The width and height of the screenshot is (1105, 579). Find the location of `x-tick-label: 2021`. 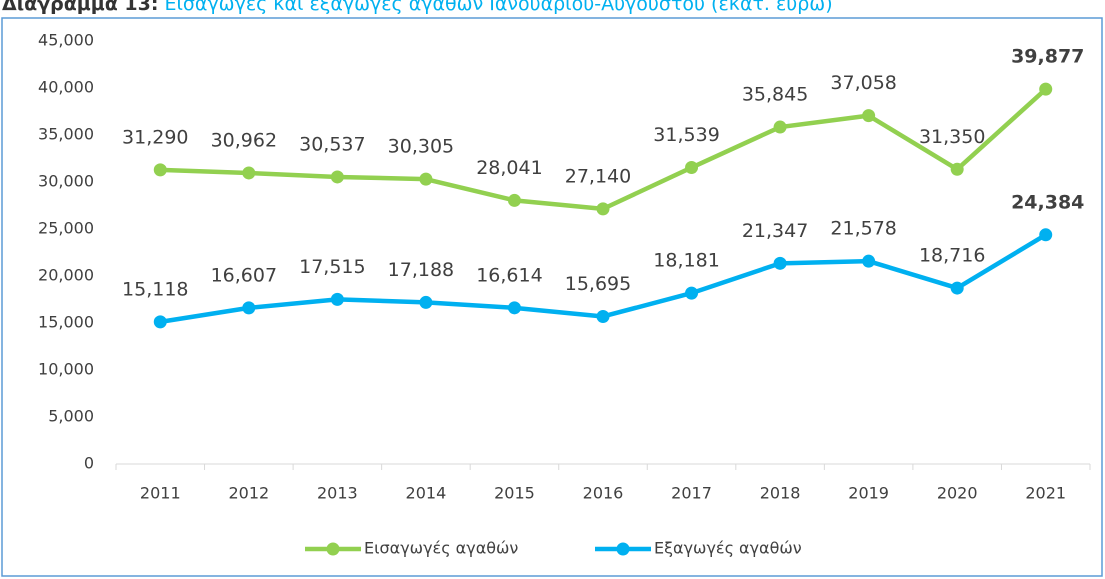

x-tick-label: 2021 is located at coordinates (1045, 493).